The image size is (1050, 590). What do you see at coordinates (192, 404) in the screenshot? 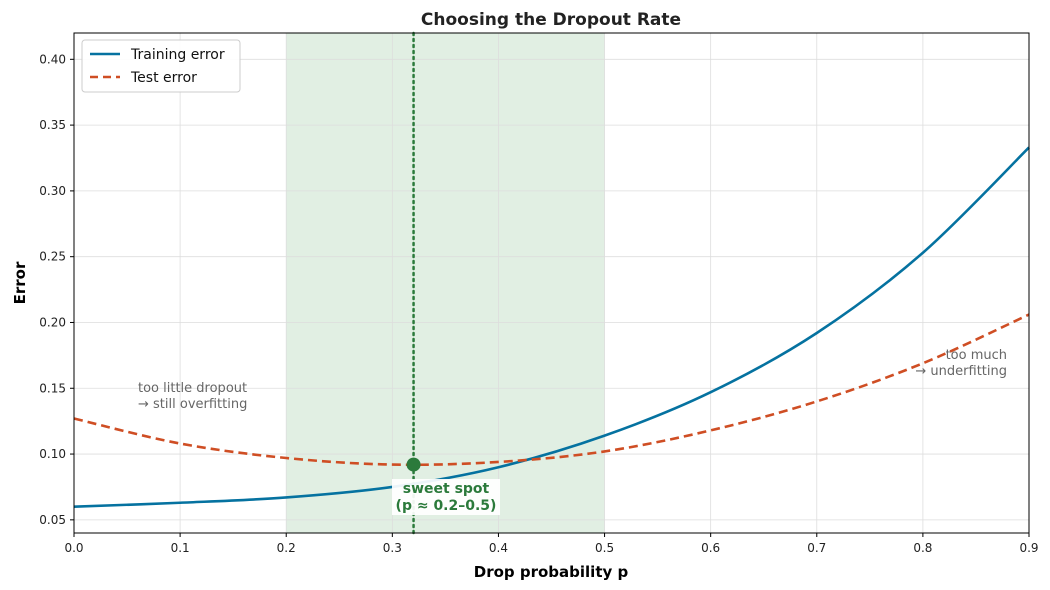
I see `annotation-too-little-line2: → still overfitting` at bounding box center [192, 404].